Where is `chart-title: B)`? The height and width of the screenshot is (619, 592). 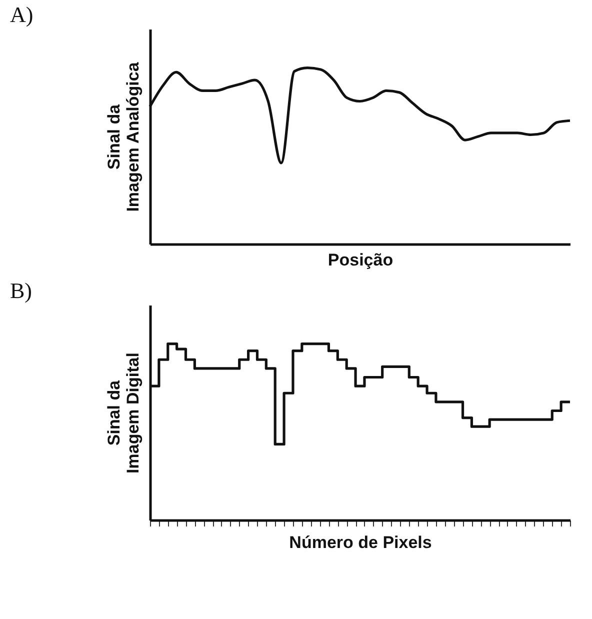
chart-title: B) is located at coordinates (21, 290).